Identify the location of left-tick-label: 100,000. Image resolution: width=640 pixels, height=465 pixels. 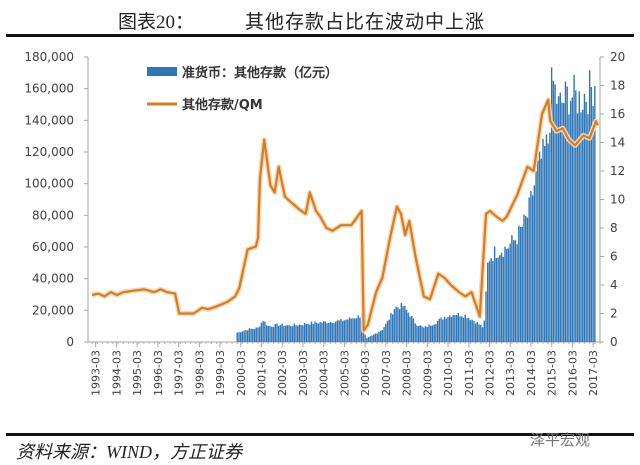
(49, 184).